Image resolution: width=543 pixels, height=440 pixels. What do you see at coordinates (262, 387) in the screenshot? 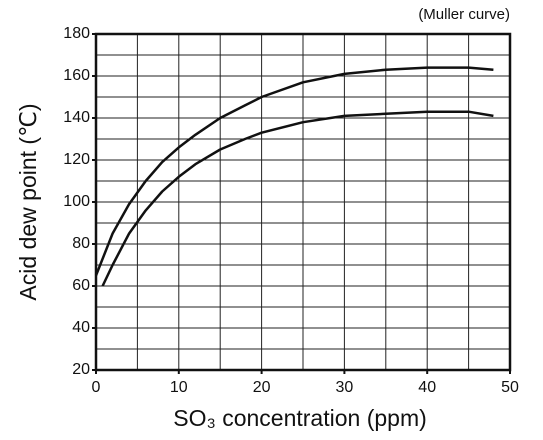
I see `x-tick-label: 20` at bounding box center [262, 387].